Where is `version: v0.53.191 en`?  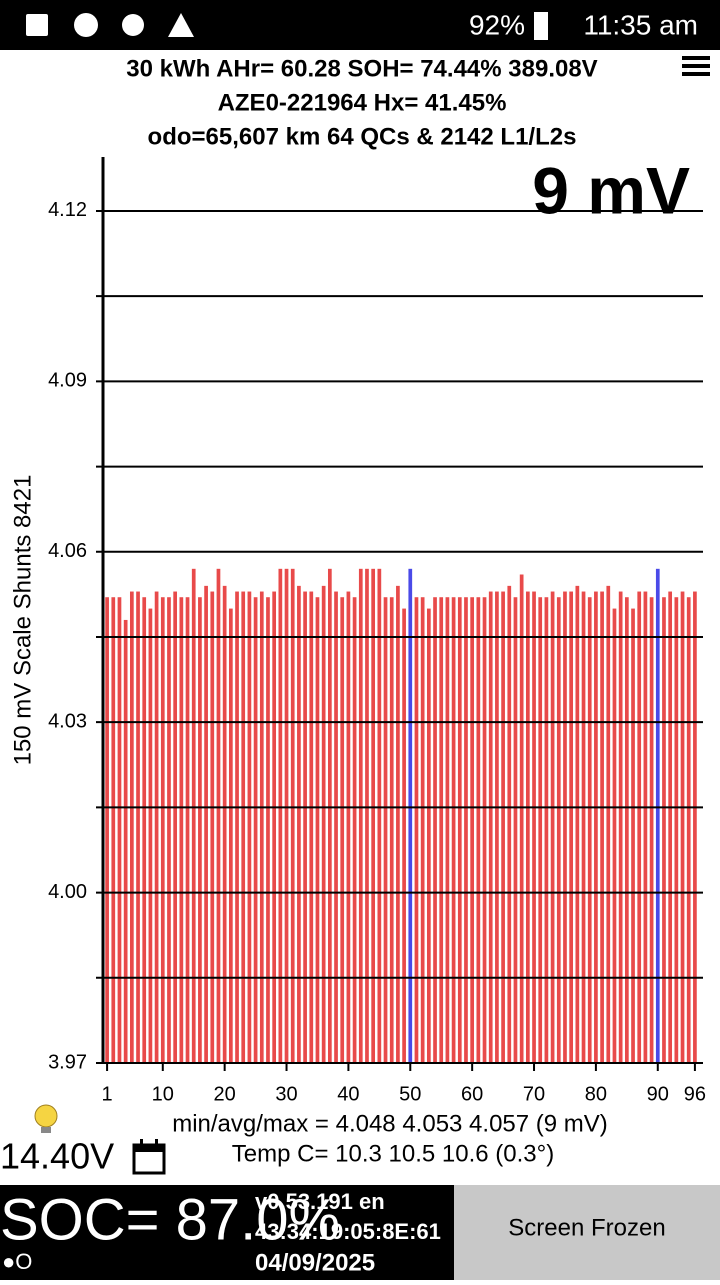
version: v0.53.191 en is located at coordinates (320, 1201).